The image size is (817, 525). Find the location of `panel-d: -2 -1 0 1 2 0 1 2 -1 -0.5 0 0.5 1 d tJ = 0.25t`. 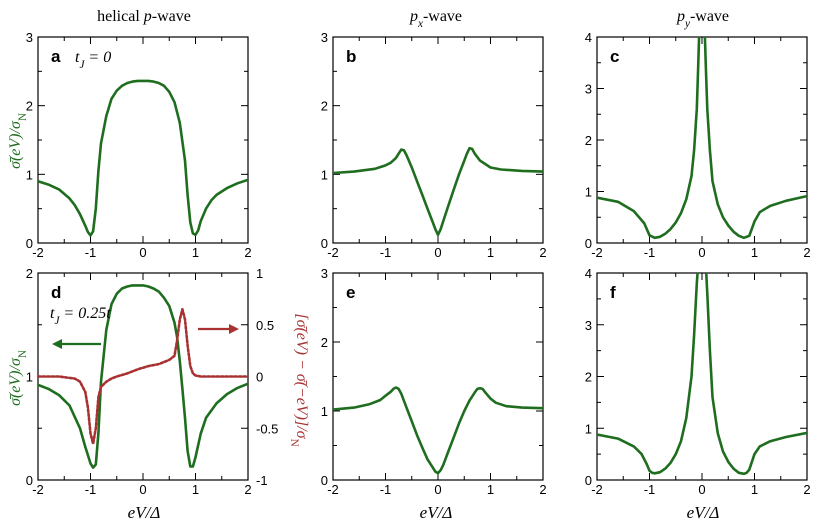

panel-d: -2 -1 0 1 2 0 1 2 -1 -0.5 0 0.5 1 d tJ = 0.25t is located at coordinates (152, 381).